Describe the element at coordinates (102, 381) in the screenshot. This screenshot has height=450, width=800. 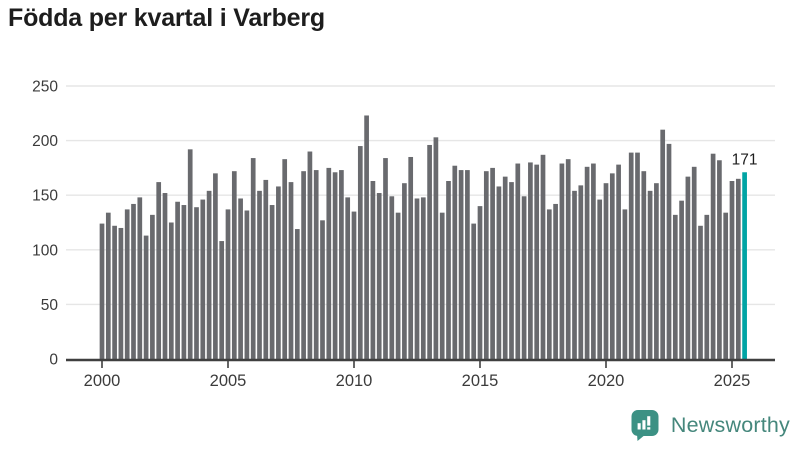
I see `x-axis-tick-label: 2000` at that location.